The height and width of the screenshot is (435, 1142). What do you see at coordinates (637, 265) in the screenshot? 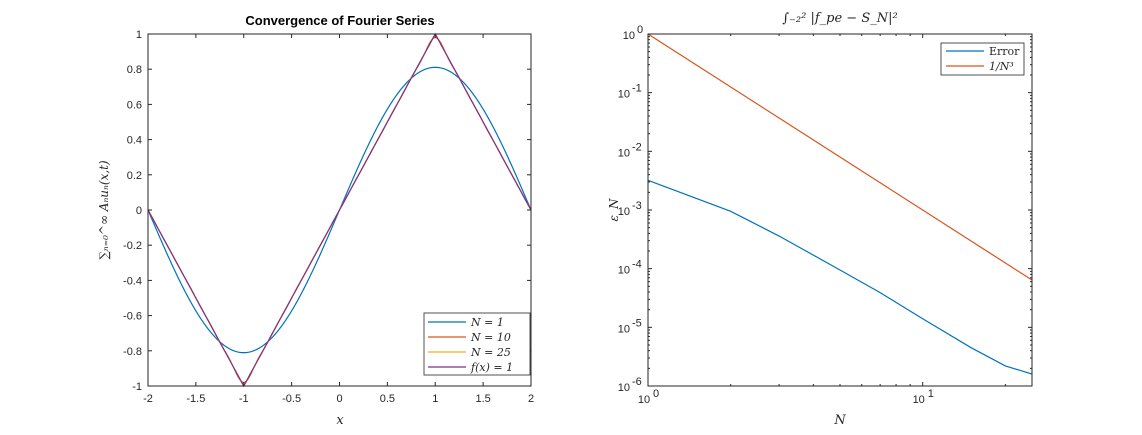
I see `right-y-tick-exponent: -4` at bounding box center [637, 265].